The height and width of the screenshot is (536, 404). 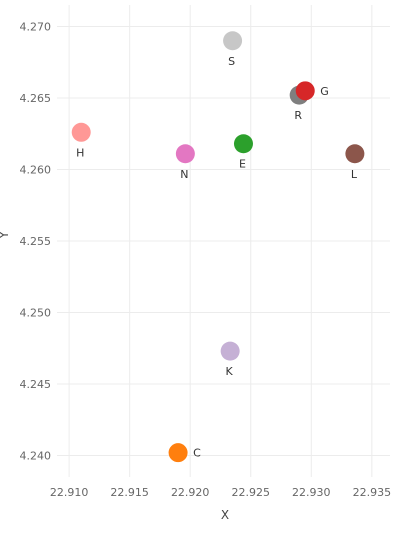 I want to click on y-tick-label: 4.270, so click(x=36, y=26).